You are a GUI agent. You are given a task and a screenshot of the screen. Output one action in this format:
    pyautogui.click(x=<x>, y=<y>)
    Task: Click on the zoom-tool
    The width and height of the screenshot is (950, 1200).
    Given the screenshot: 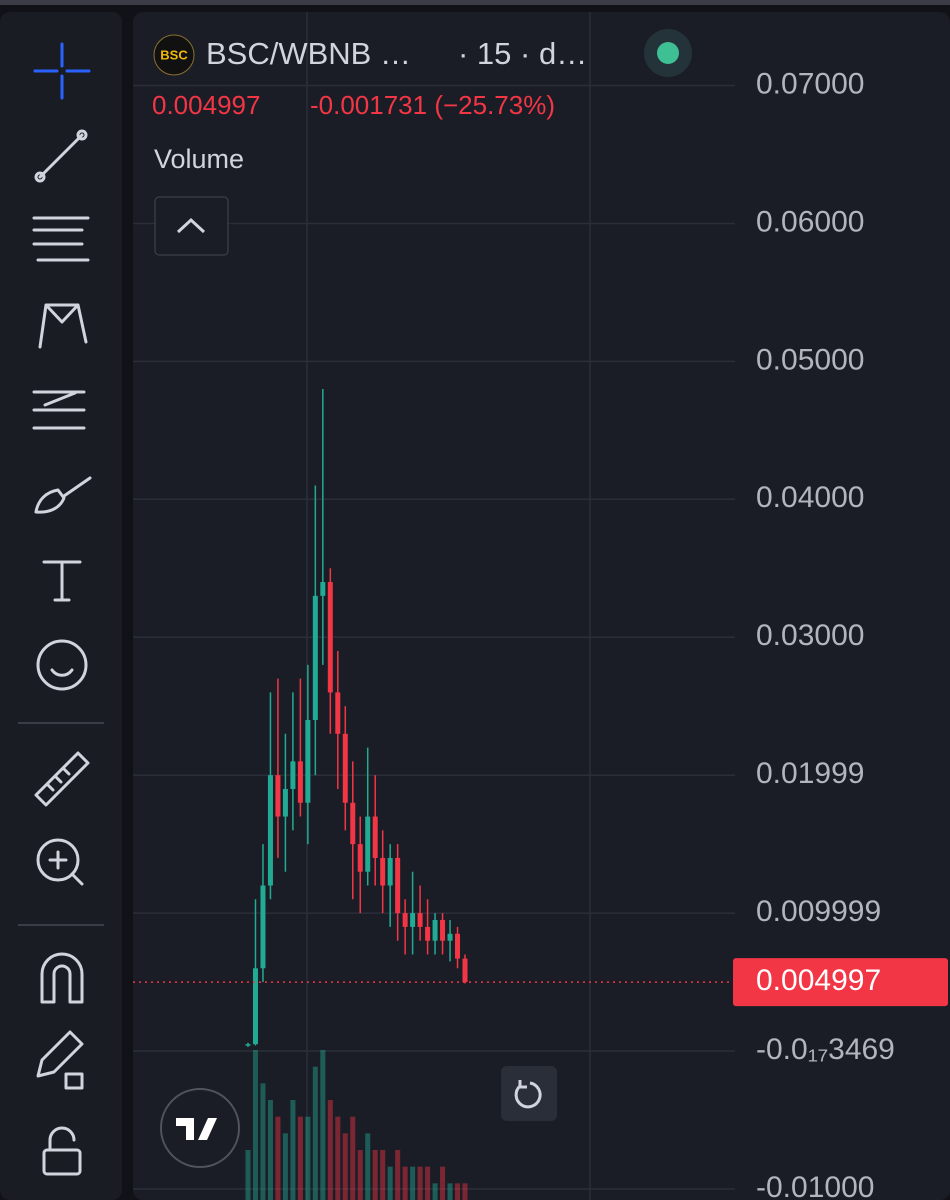 What is the action you would take?
    pyautogui.click(x=58, y=860)
    